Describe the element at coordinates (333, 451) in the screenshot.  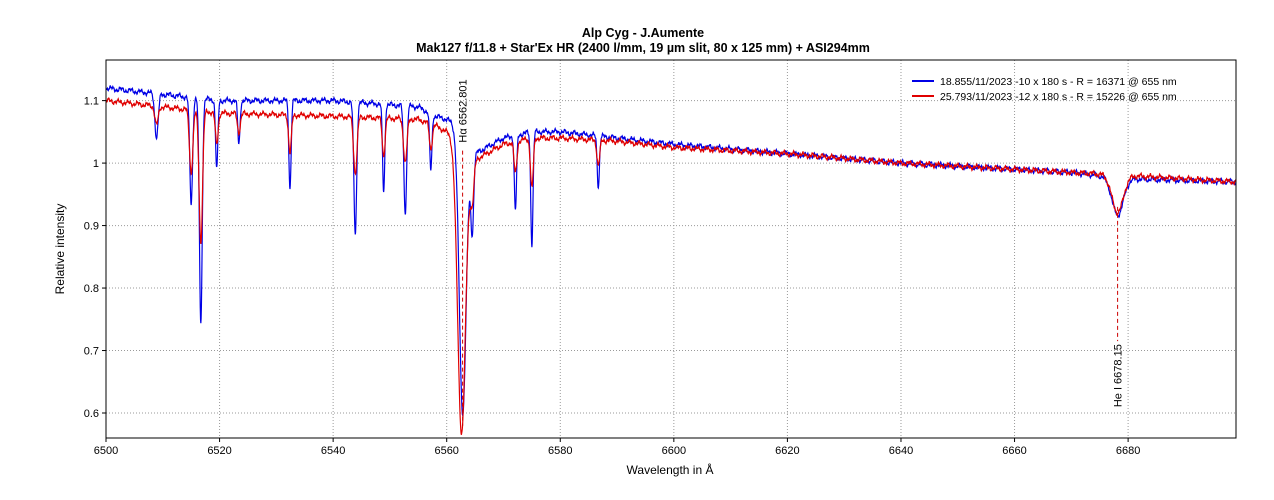
I see `x-tick-label: 6540` at that location.